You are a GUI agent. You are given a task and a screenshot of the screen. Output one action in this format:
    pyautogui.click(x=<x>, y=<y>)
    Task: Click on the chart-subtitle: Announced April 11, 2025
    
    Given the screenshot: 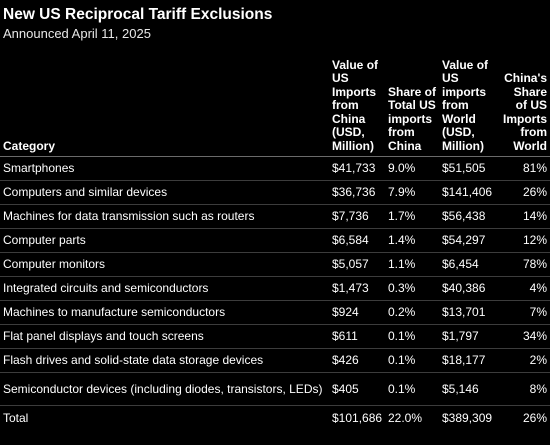 What is the action you would take?
    pyautogui.click(x=77, y=33)
    